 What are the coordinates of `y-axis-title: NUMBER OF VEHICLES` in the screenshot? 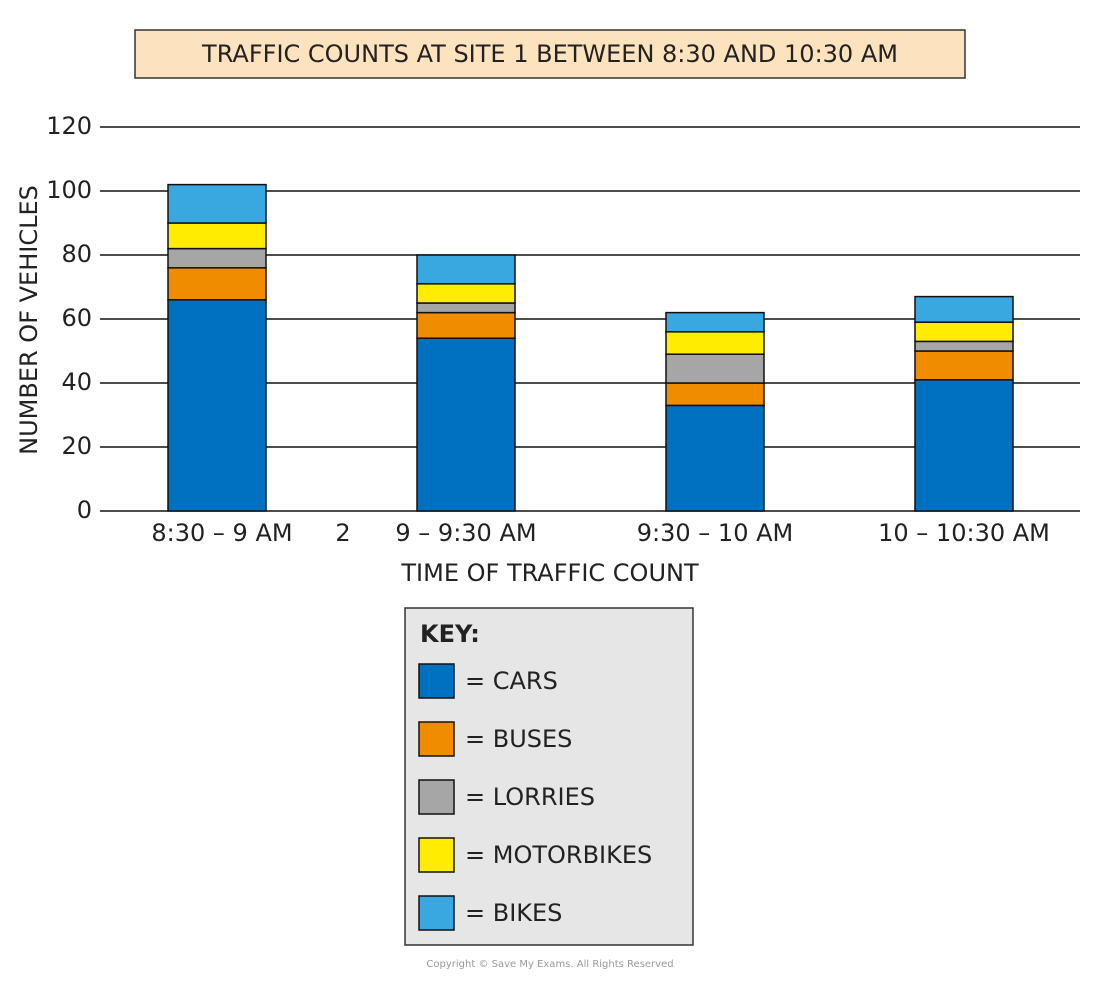 It's located at (29, 320).